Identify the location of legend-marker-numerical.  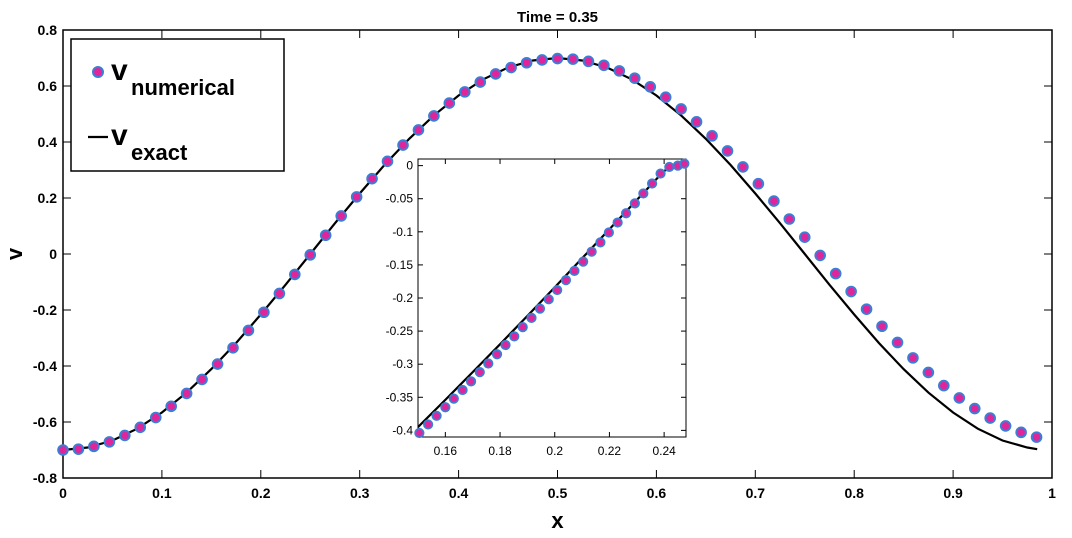
(98, 72).